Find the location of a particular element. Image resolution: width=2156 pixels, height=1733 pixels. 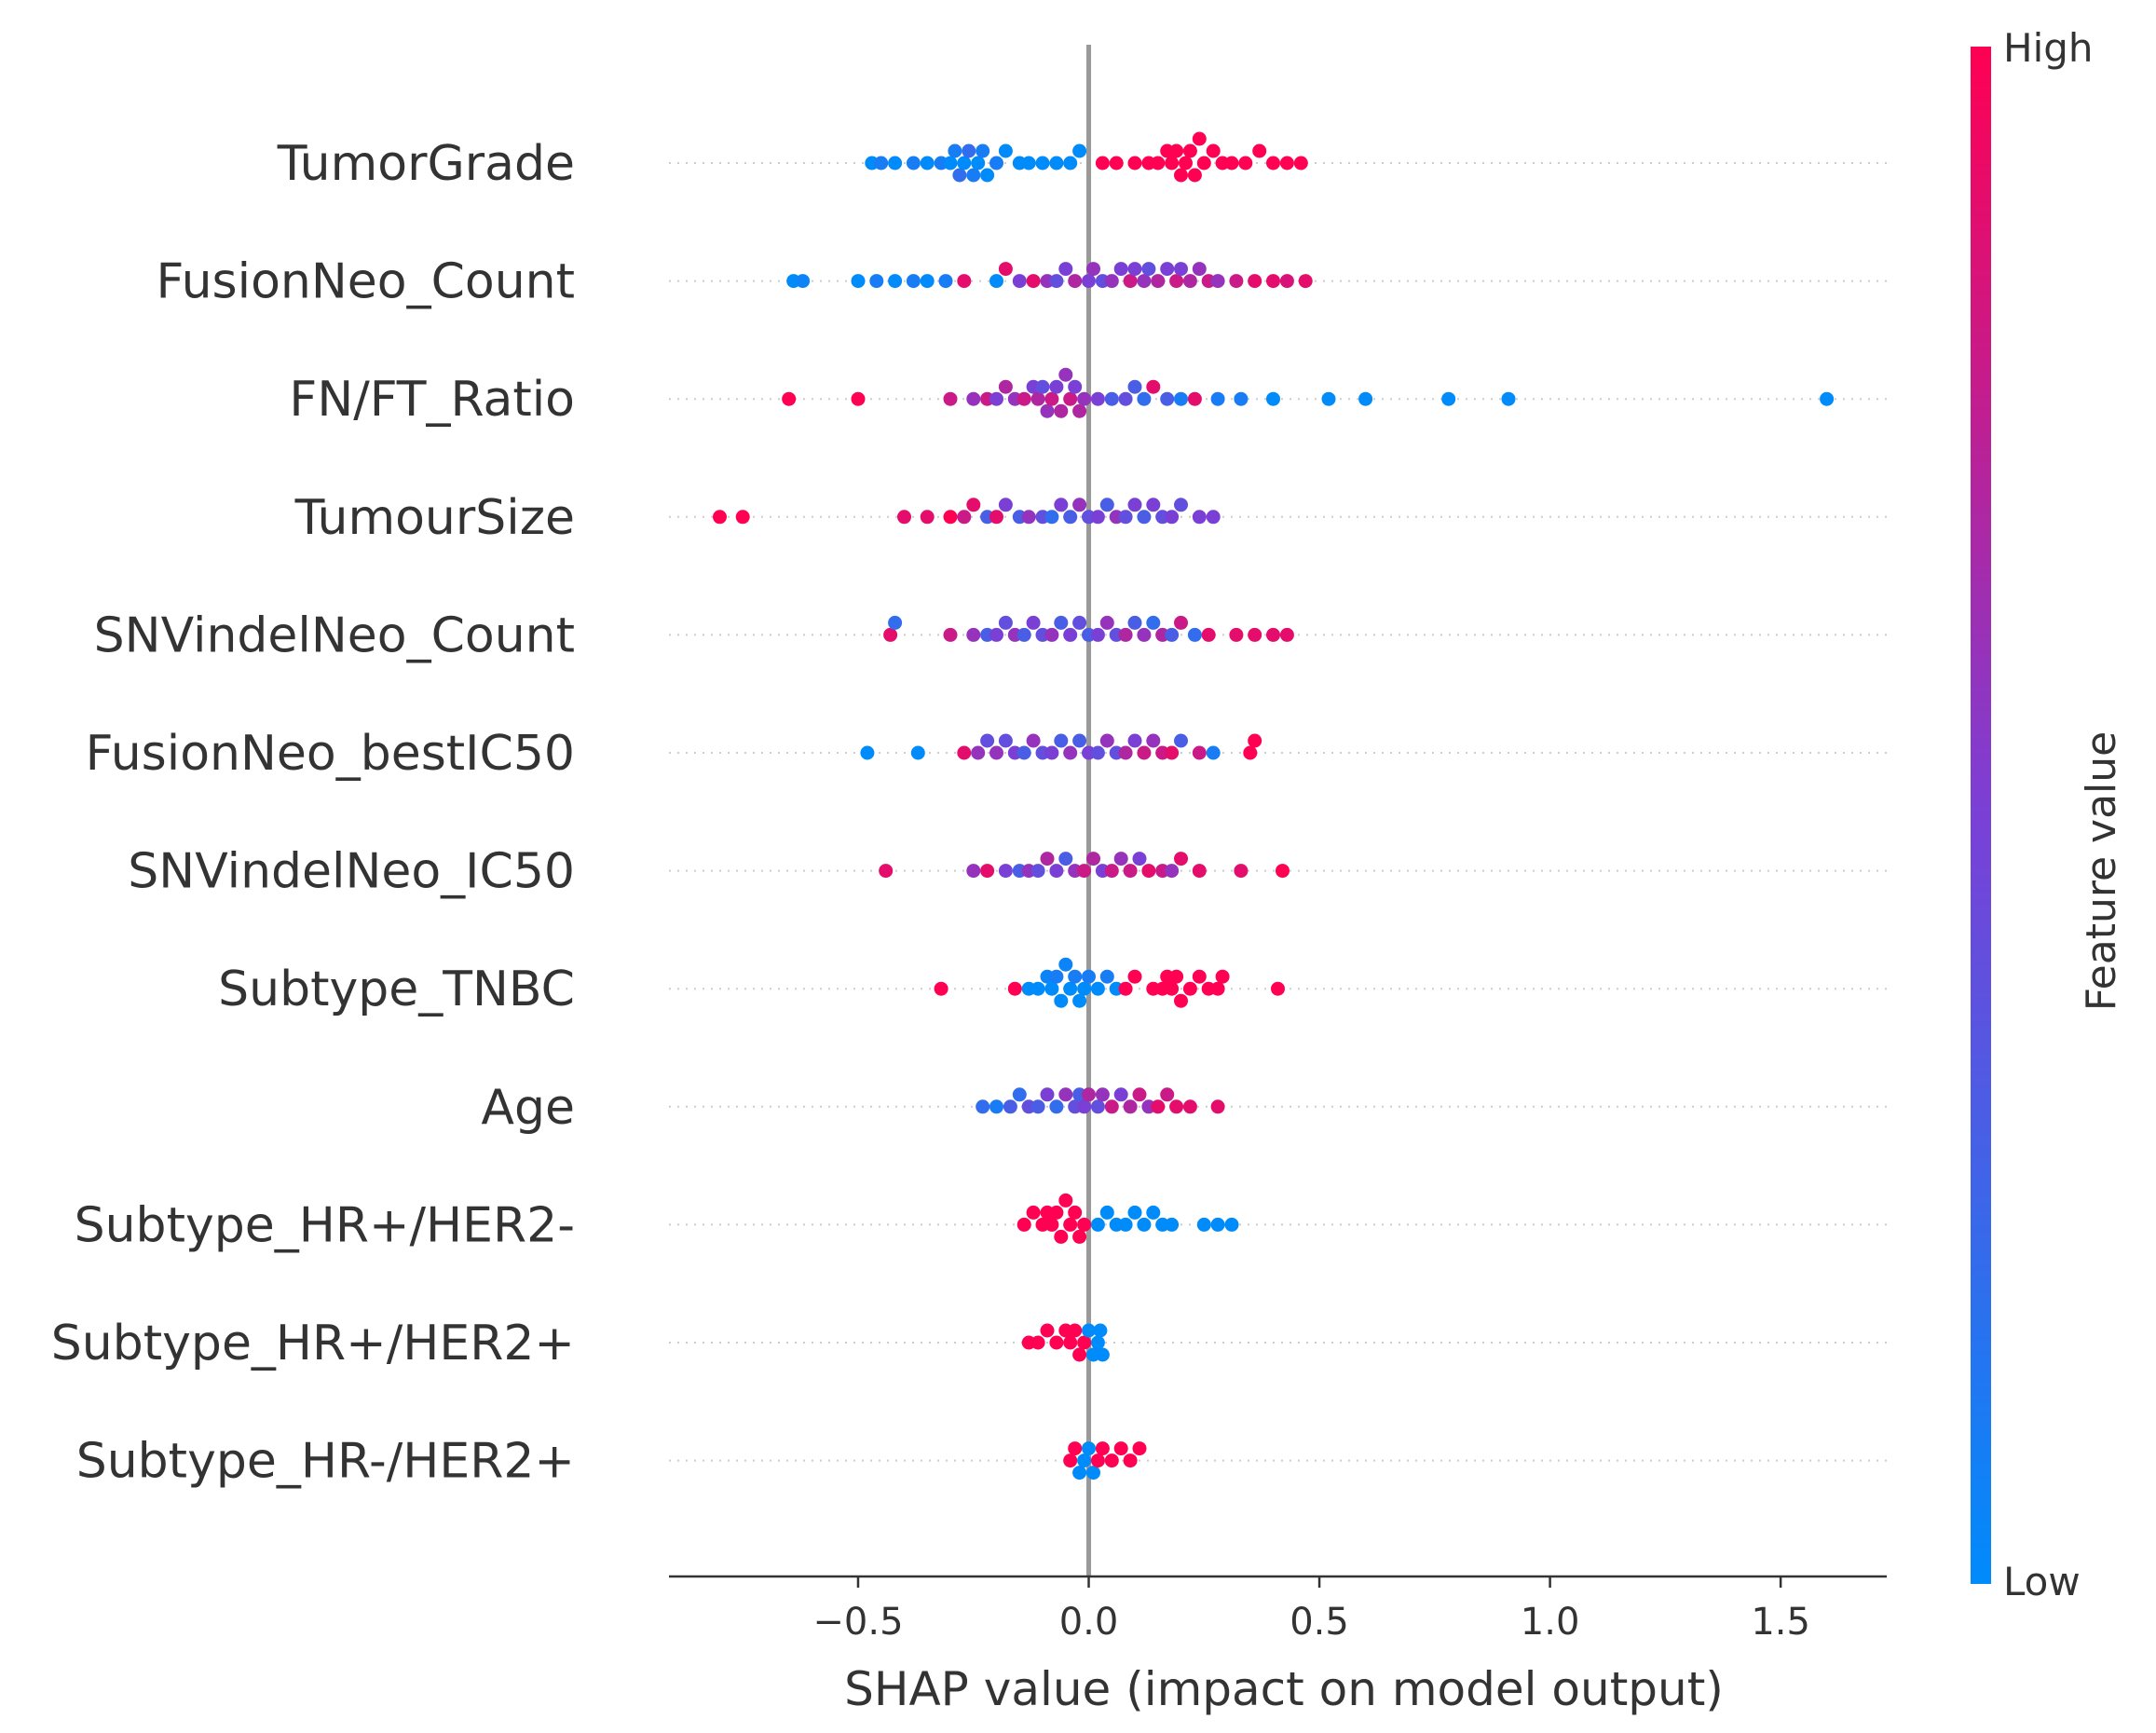

feature-label: Subtype_HR+/HER2- is located at coordinates (325, 1225).